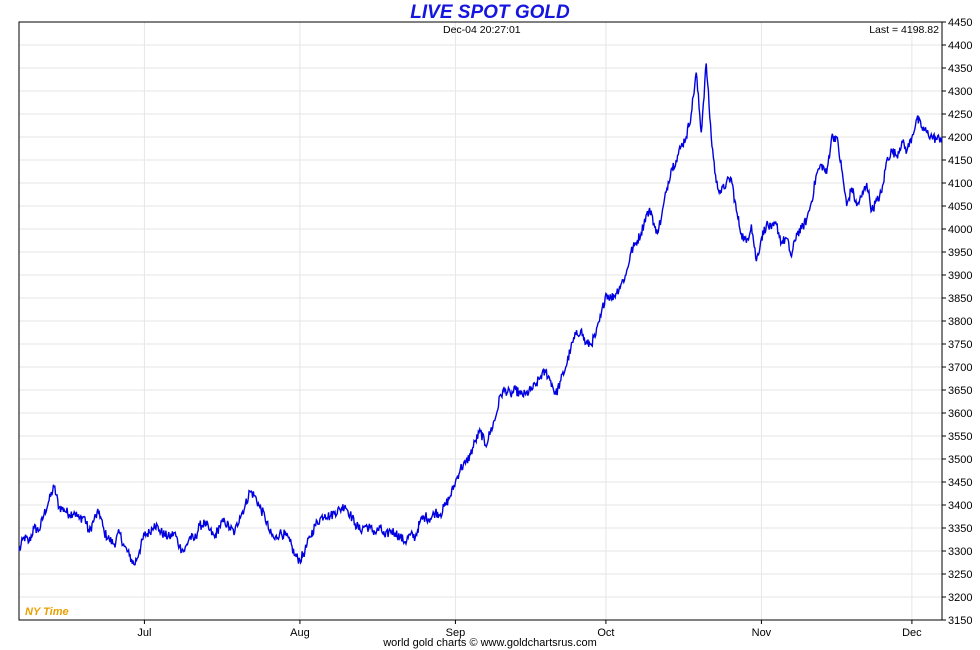 The width and height of the screenshot is (980, 650). Describe the element at coordinates (762, 633) in the screenshot. I see `x-tick-label: Nov` at that location.